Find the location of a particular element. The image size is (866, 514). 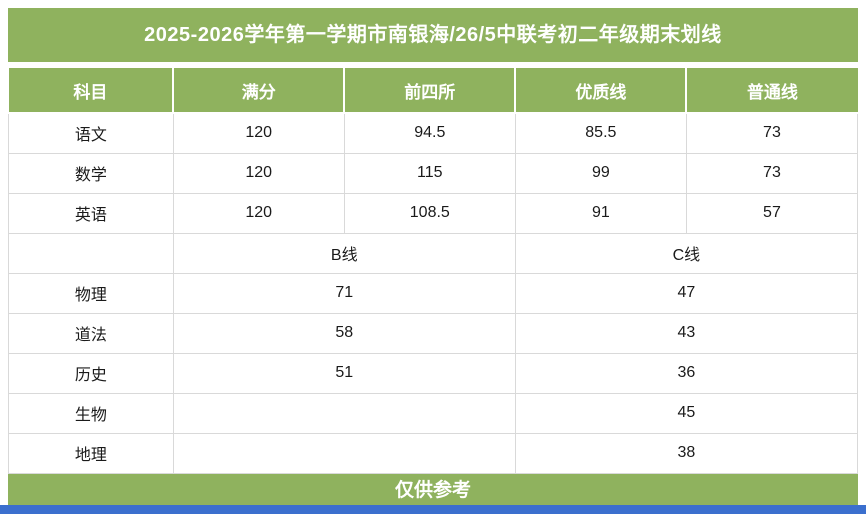

subject-cell: 历史 is located at coordinates (91, 373).